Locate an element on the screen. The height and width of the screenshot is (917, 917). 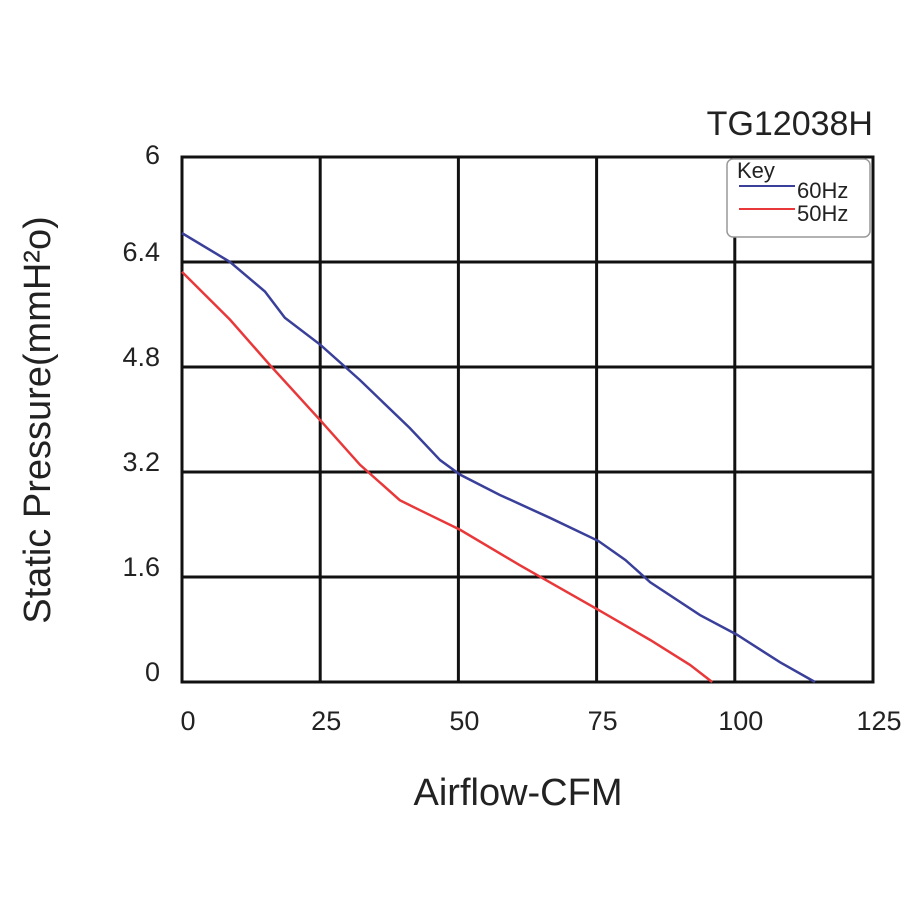
y-tick-label: 3.2 is located at coordinates (141, 462).